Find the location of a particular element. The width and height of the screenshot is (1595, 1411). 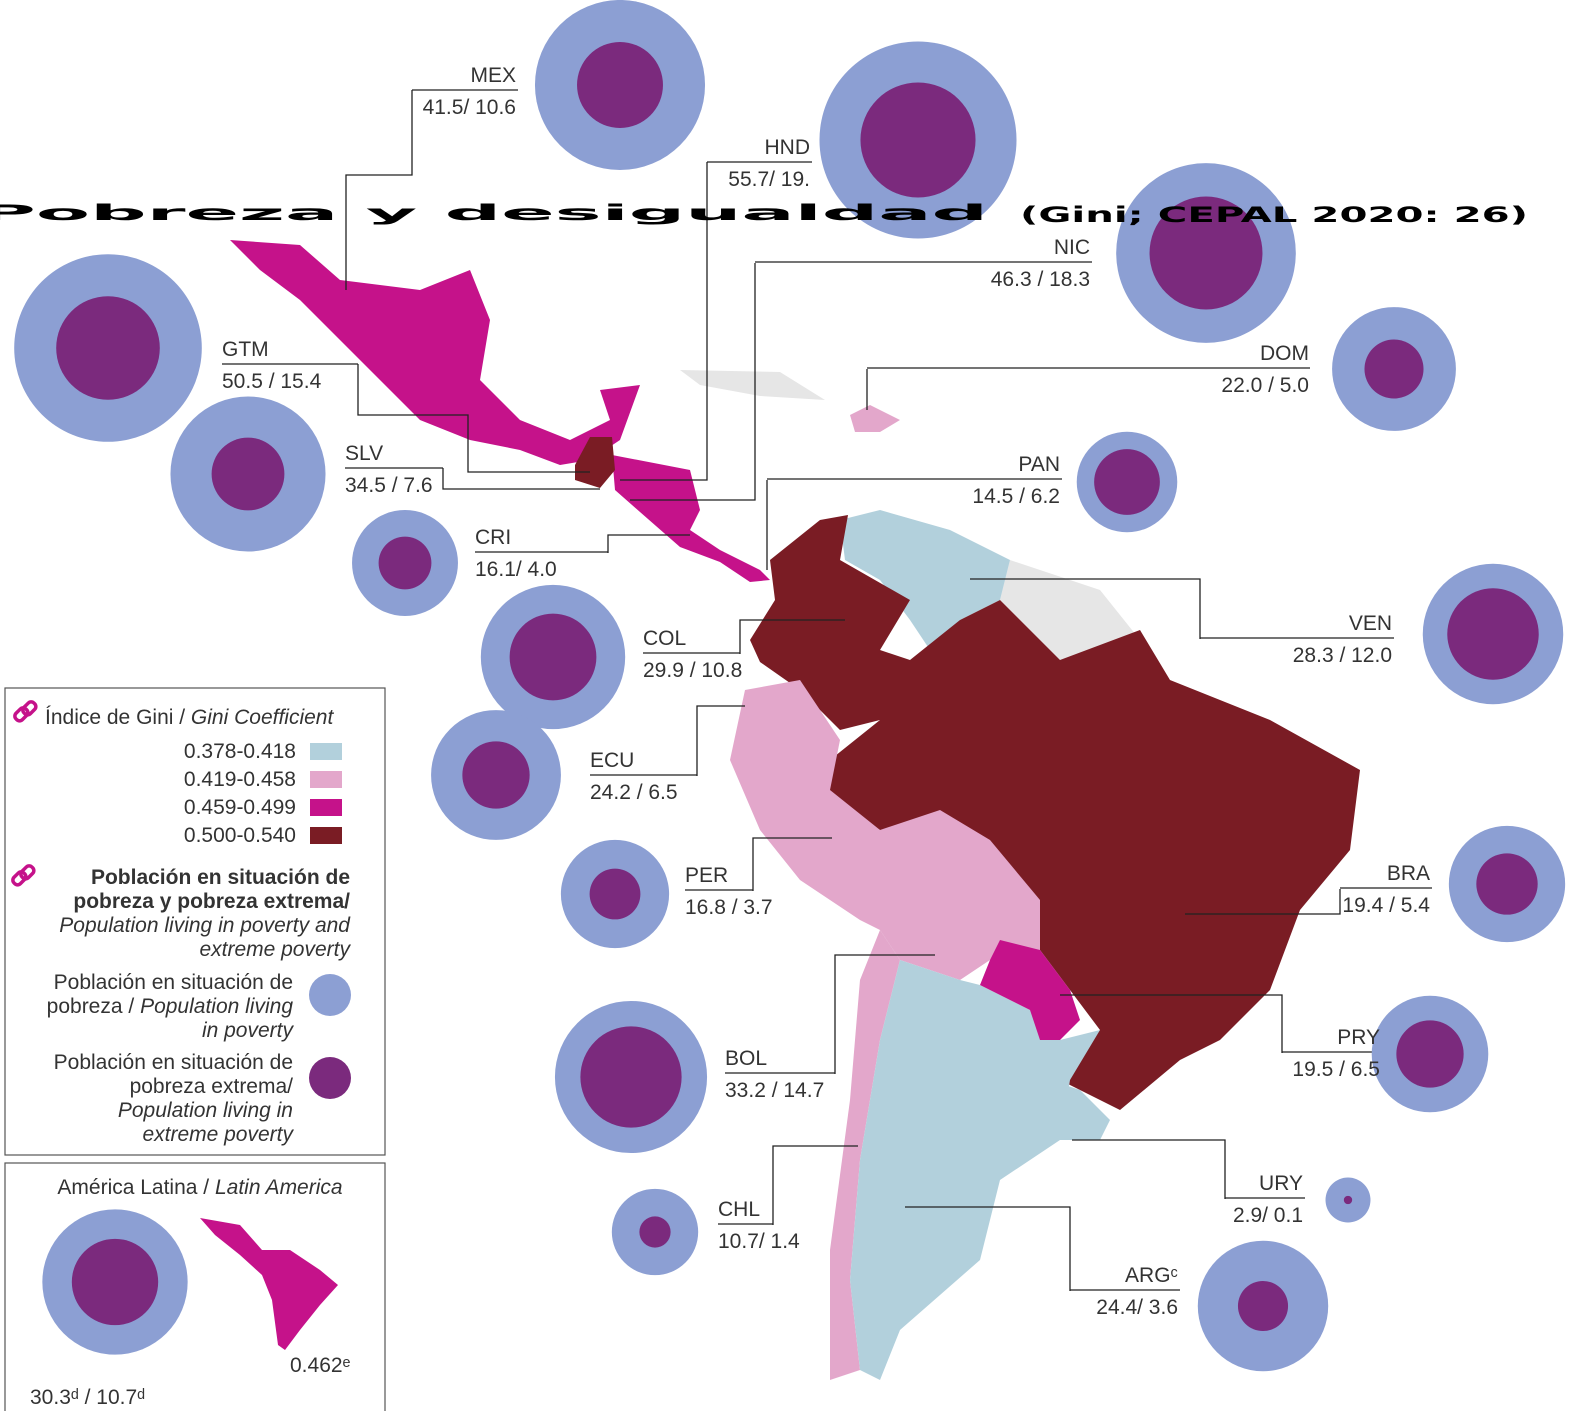

country-code: ECU is located at coordinates (612, 760).